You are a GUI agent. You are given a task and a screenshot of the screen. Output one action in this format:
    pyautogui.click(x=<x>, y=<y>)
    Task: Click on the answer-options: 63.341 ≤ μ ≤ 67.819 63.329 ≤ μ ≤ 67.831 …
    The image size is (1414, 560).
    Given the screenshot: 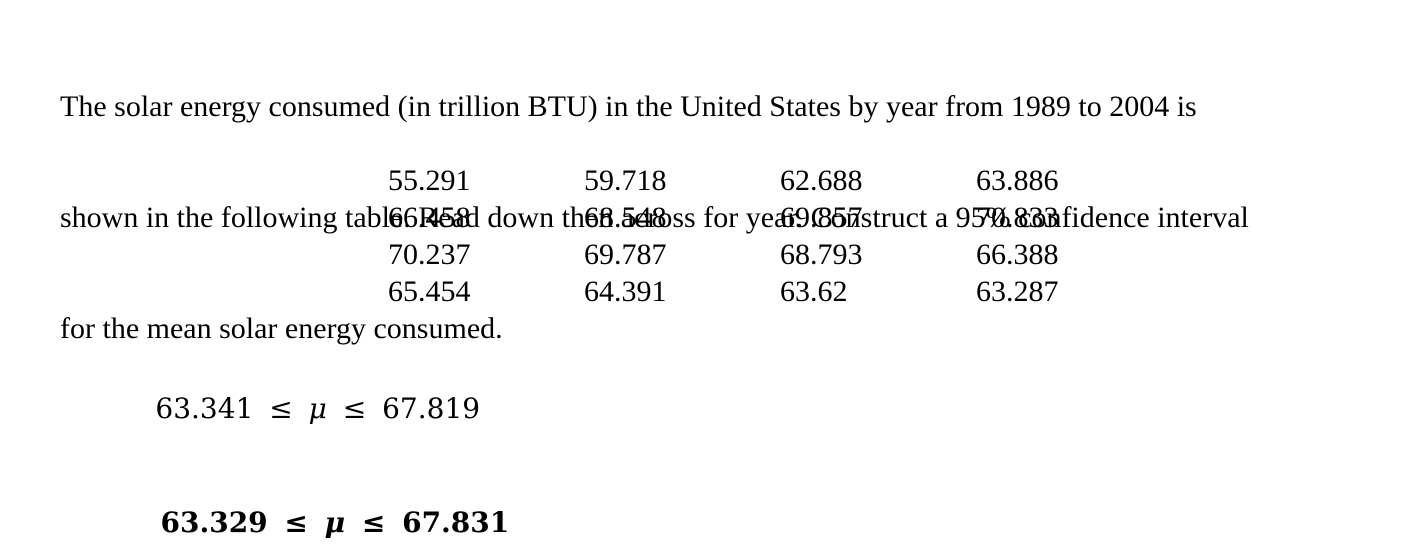 What is the action you would take?
    pyautogui.click(x=284, y=456)
    